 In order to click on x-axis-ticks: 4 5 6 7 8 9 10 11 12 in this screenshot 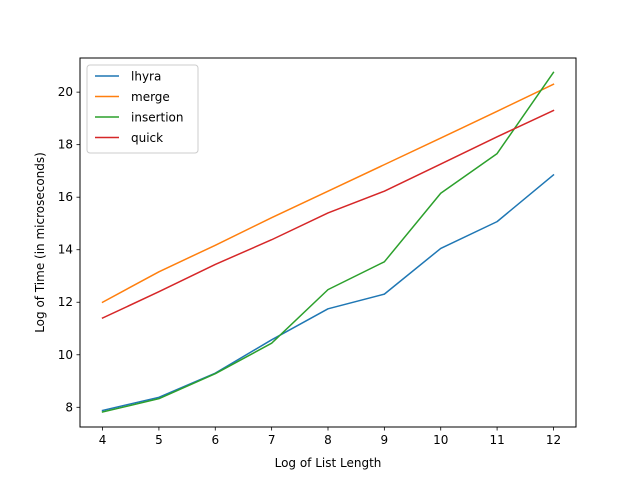, I will do `click(330, 437)`.